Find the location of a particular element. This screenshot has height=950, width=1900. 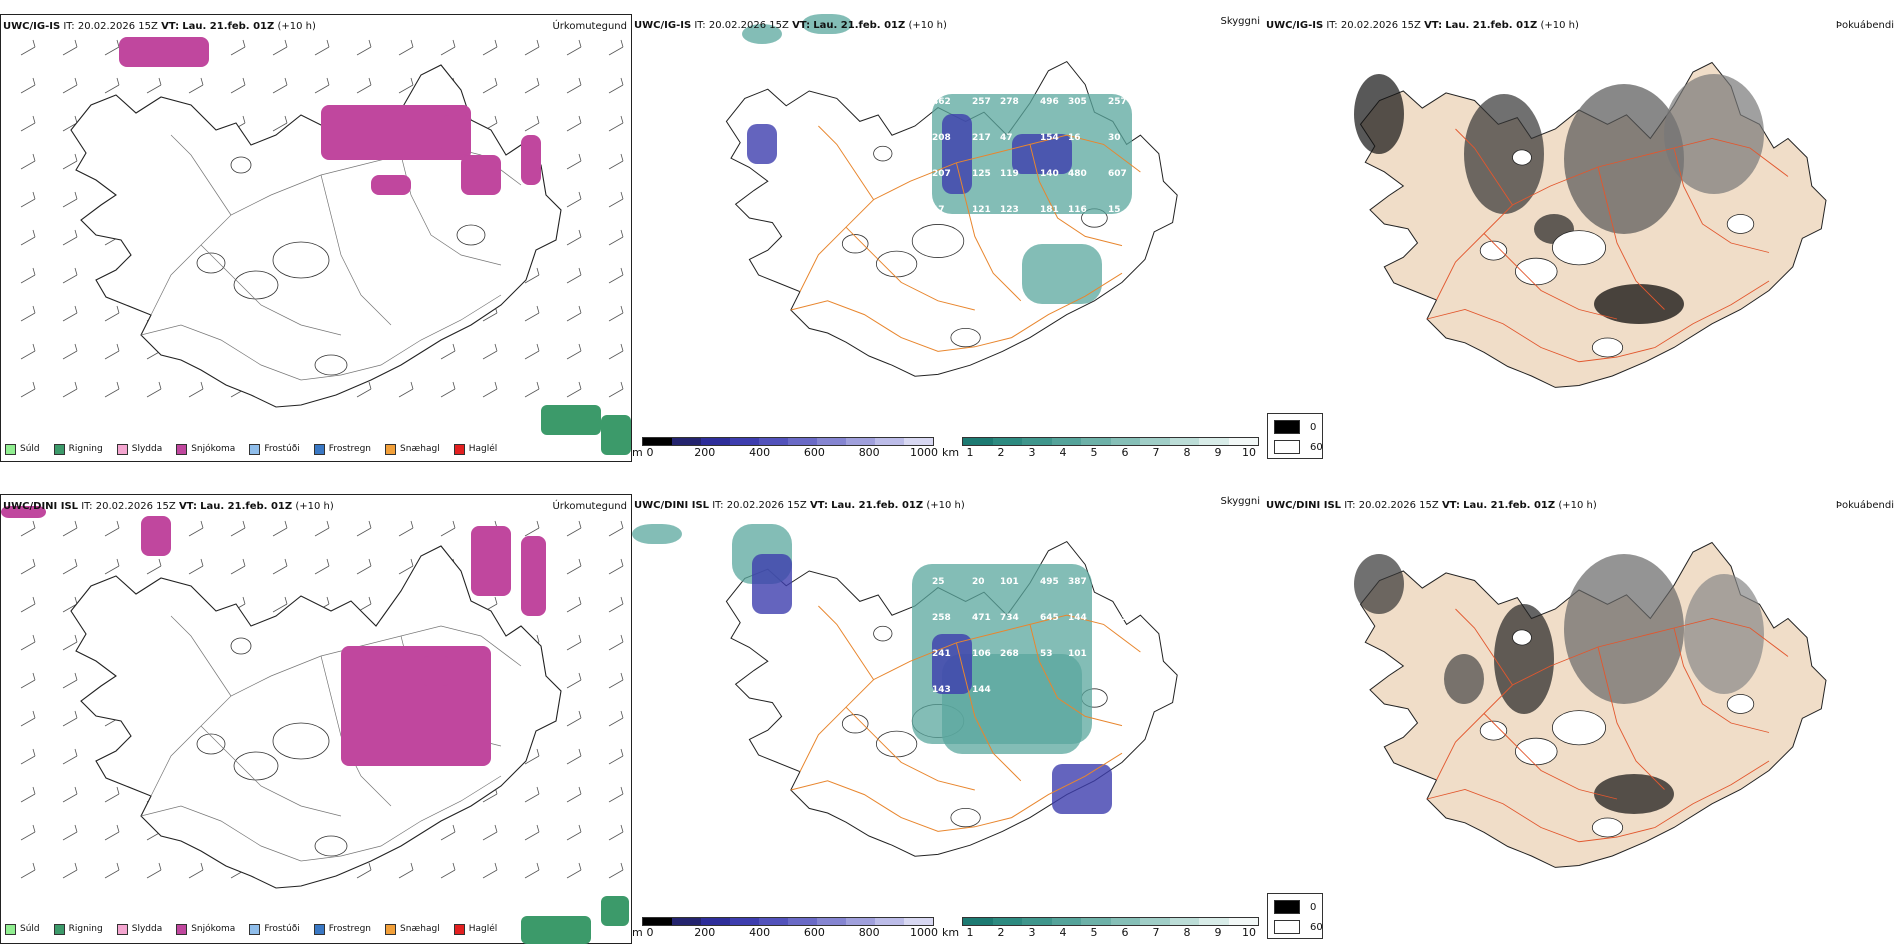

fog-legend-label: 0 is located at coordinates (1313, 907).